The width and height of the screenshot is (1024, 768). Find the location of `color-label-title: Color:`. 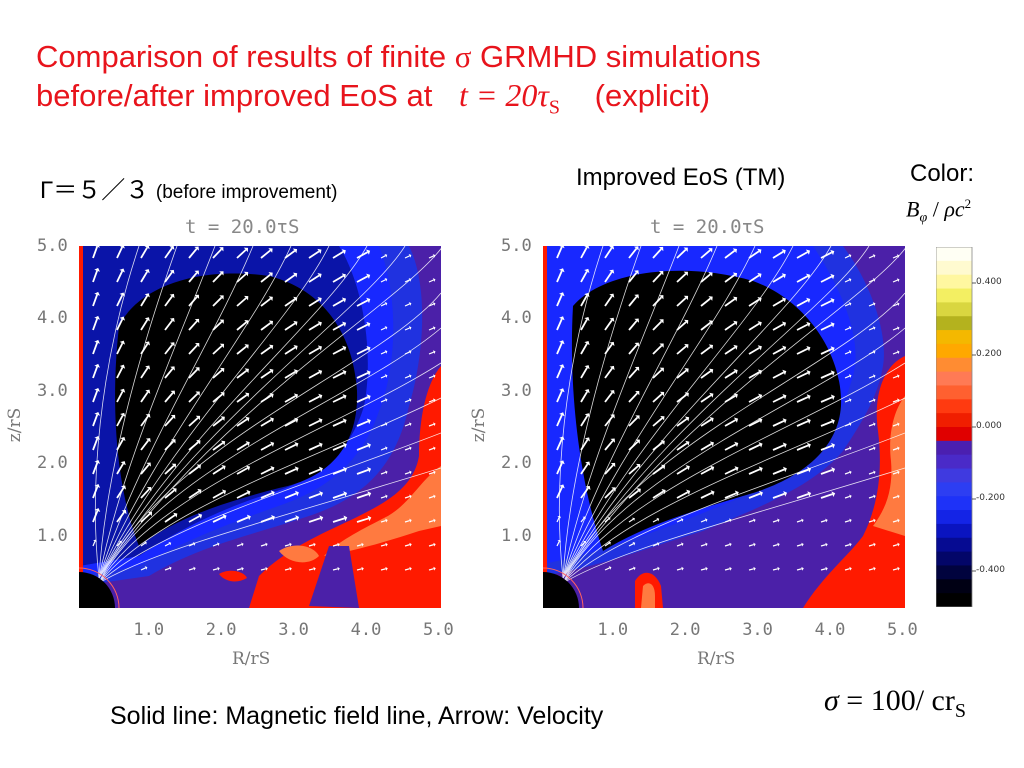

color-label-title: Color: is located at coordinates (942, 173).